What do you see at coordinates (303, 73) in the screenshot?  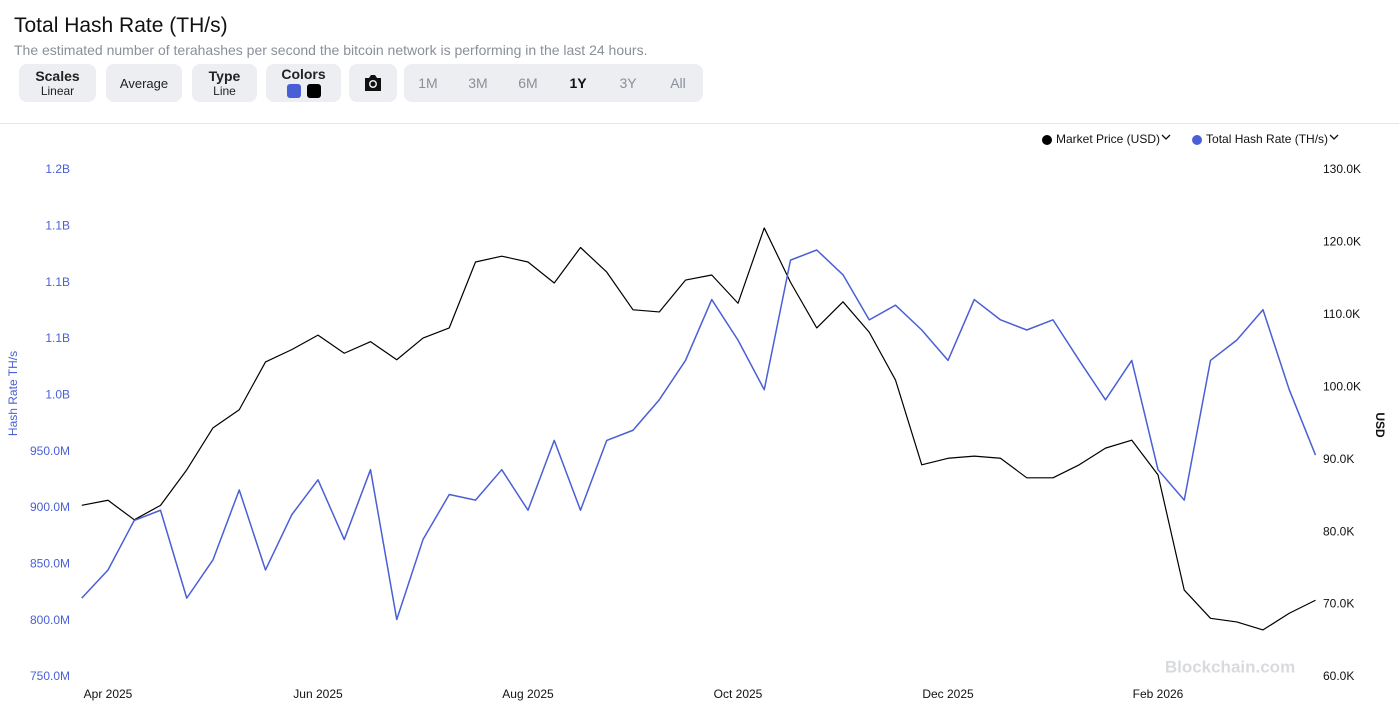 I see `button-label: Colors` at bounding box center [303, 73].